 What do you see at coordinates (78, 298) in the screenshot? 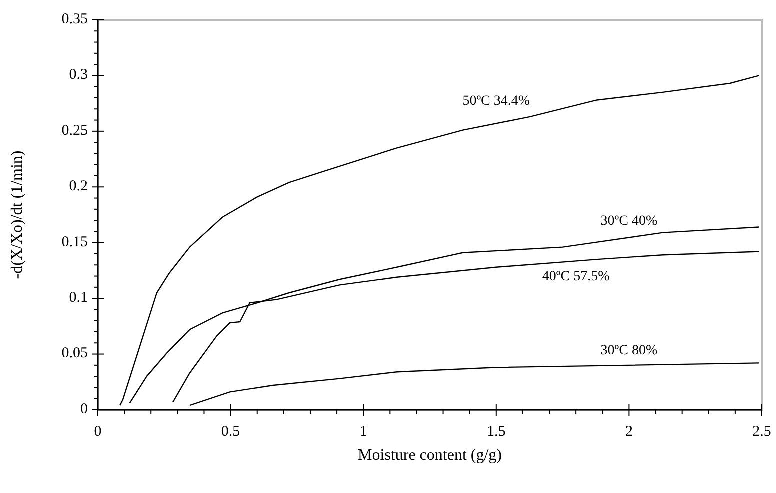
I see `y-tick-label: 0.1` at bounding box center [78, 298].